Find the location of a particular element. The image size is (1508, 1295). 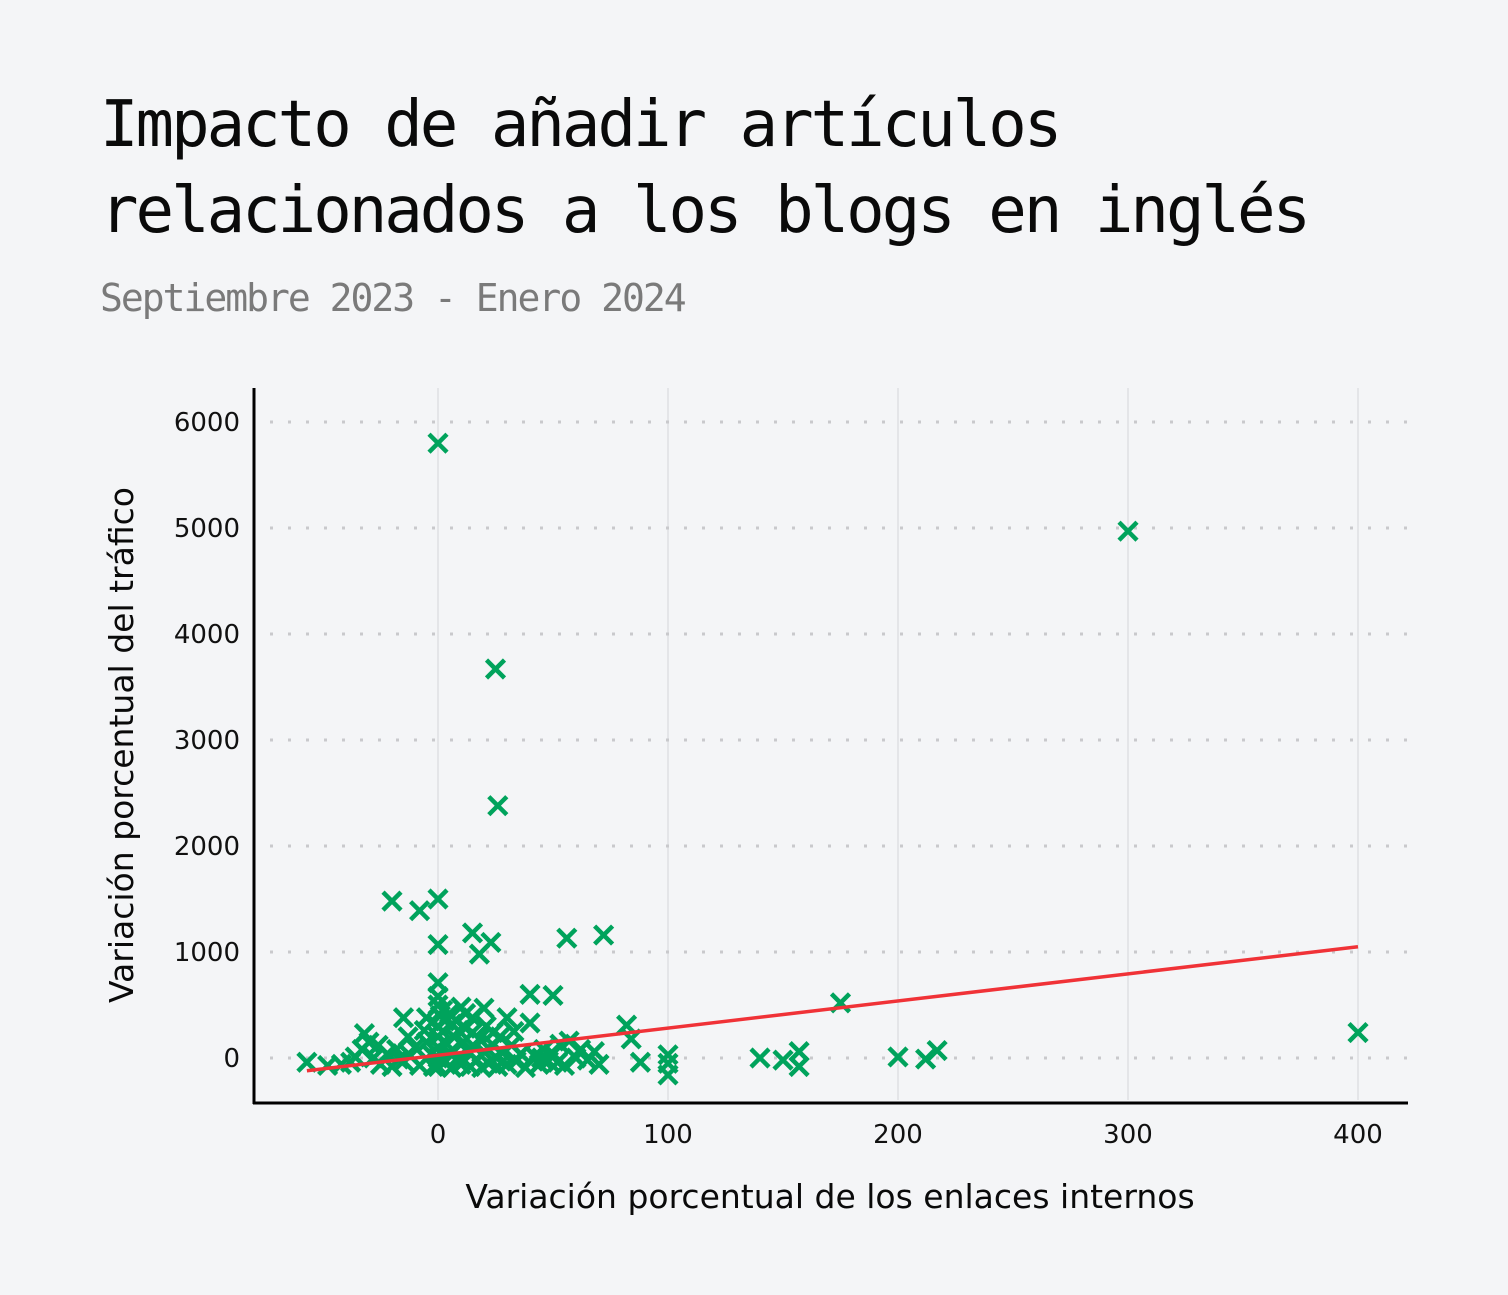

chart-subtitle: Septiembre 2023 - Enero 2024 is located at coordinates (393, 298).